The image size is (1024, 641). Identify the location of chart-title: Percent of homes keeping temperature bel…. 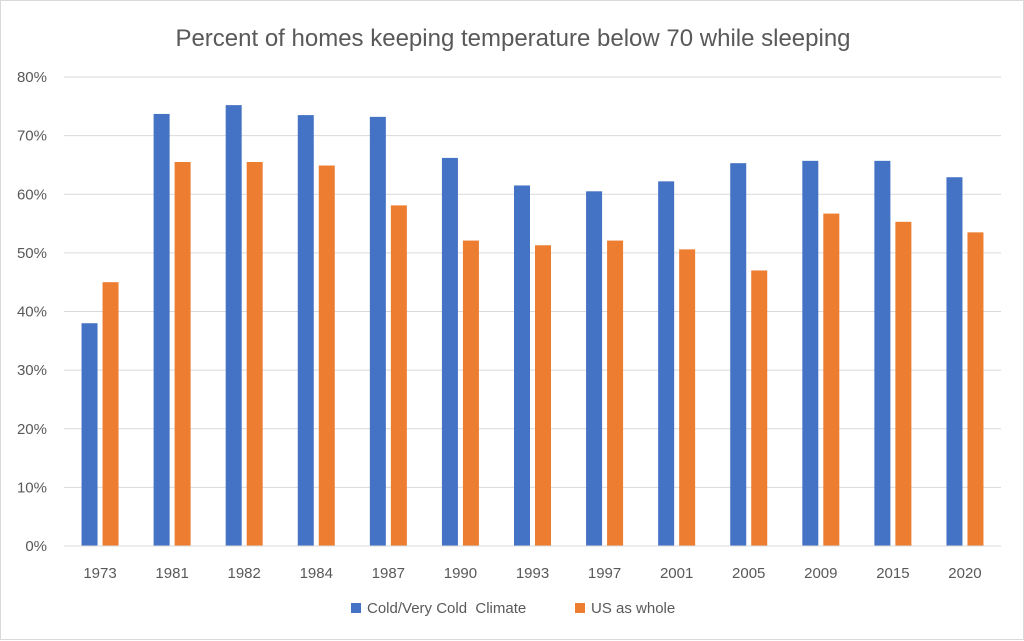
(512, 38).